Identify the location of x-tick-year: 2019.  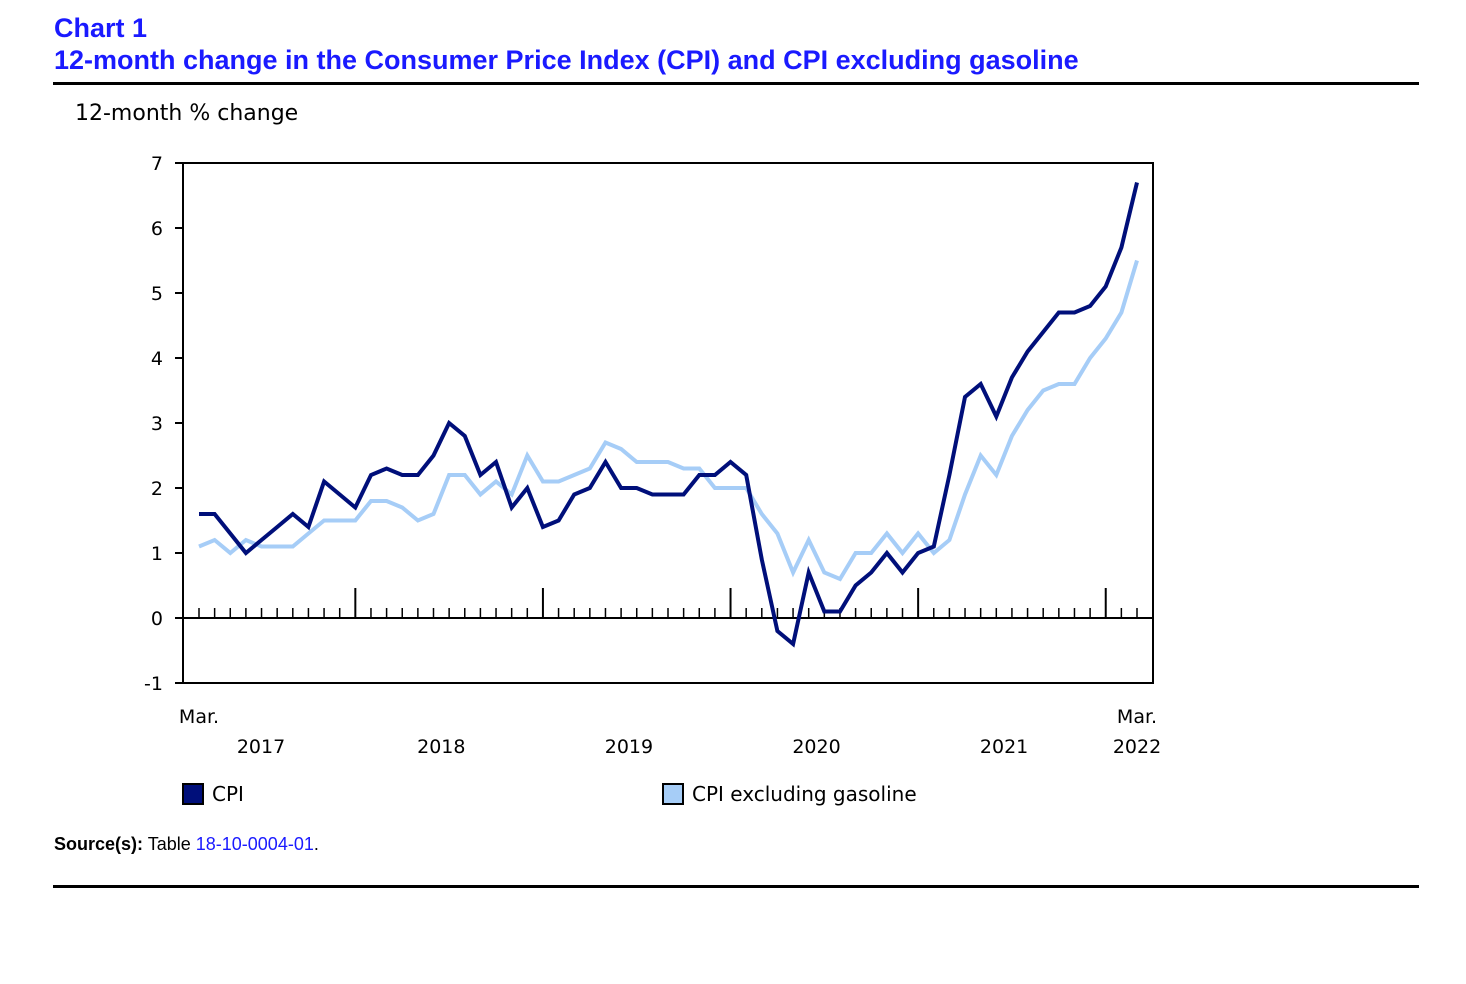
(629, 747).